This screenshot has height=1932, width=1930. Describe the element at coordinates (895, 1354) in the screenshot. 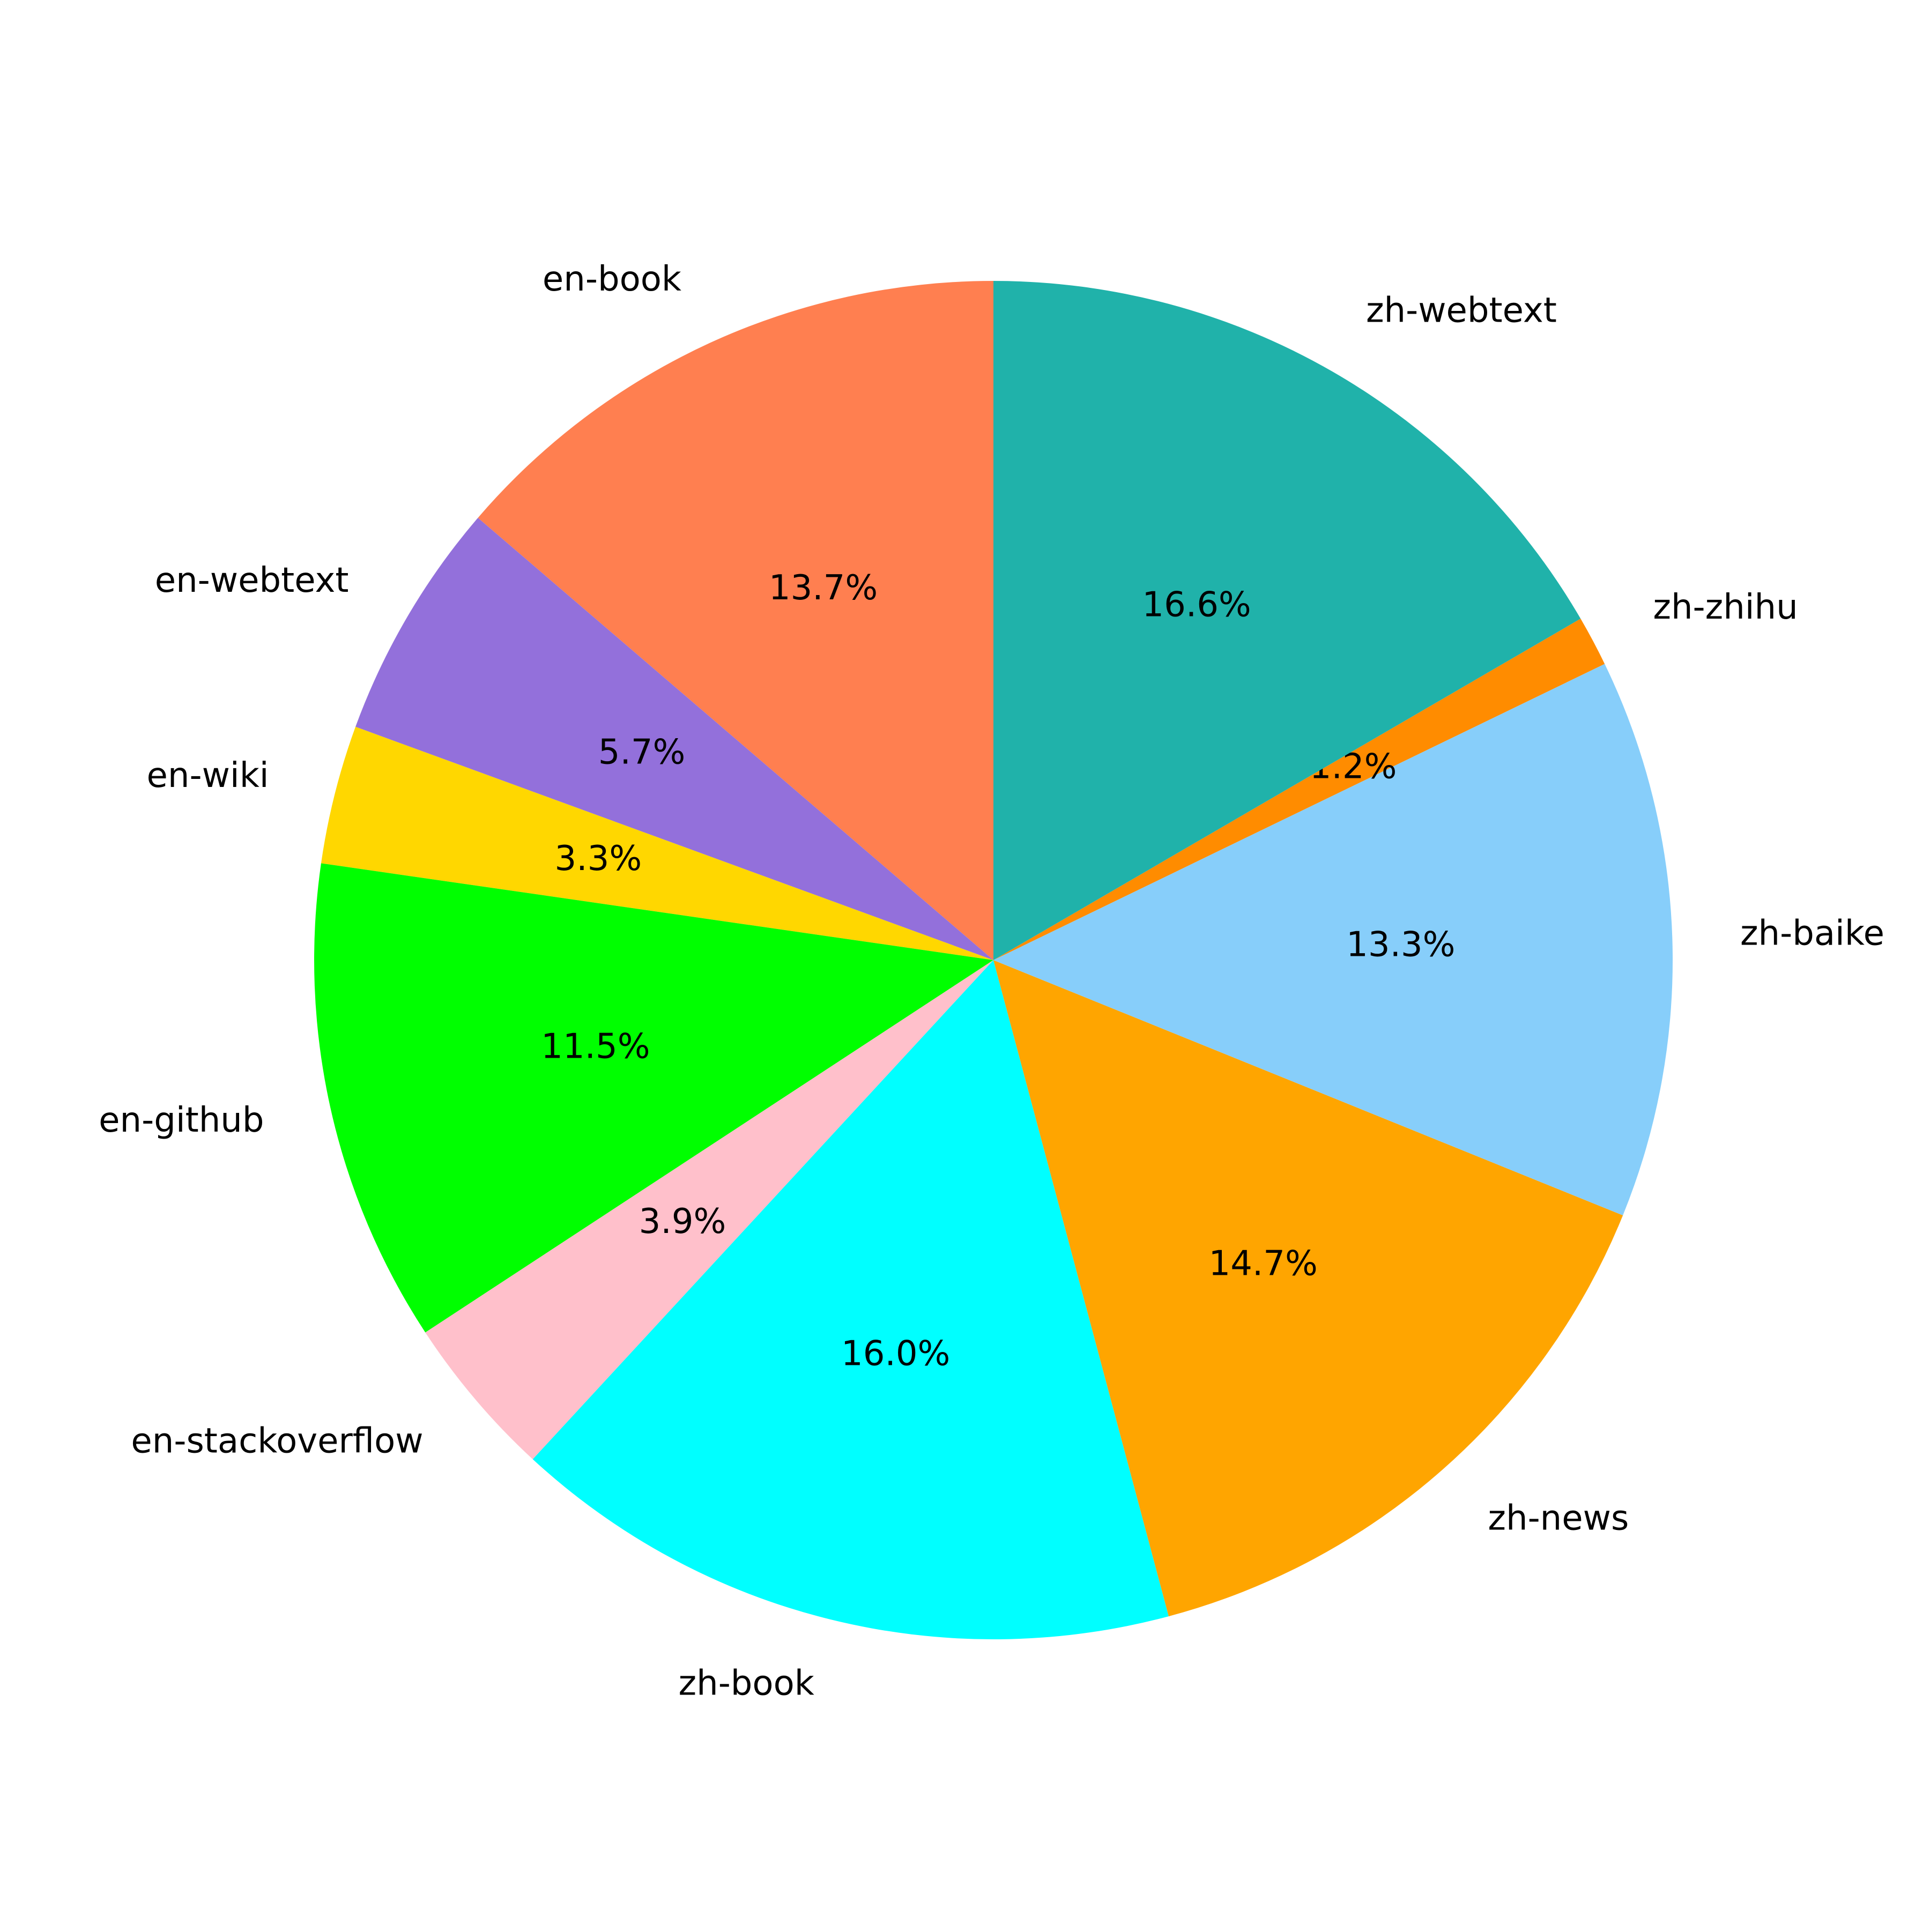

I see `percent-label: 16.0%` at that location.